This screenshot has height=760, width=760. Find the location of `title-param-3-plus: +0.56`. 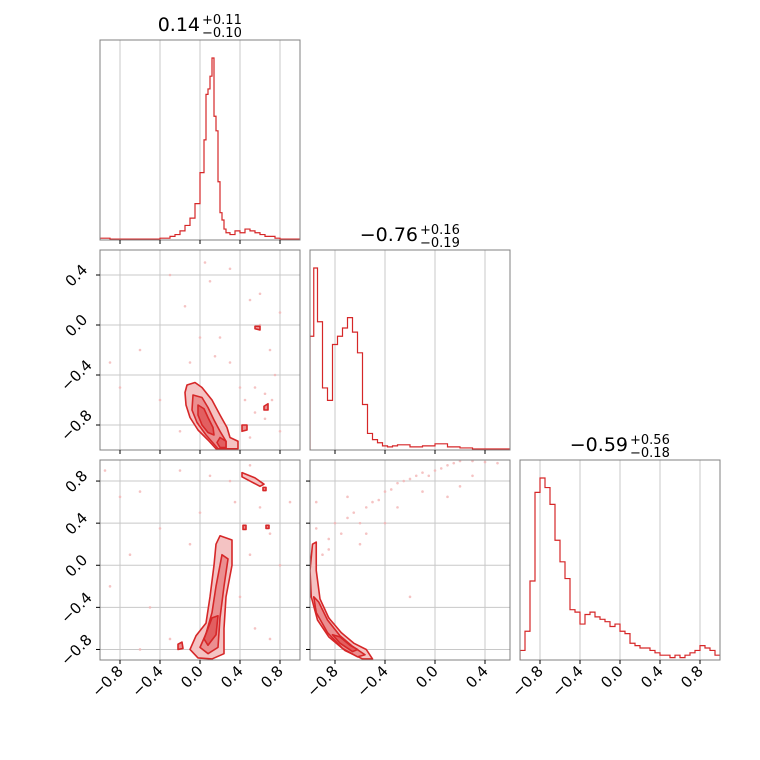

title-param-3-plus: +0.56 is located at coordinates (650, 440).